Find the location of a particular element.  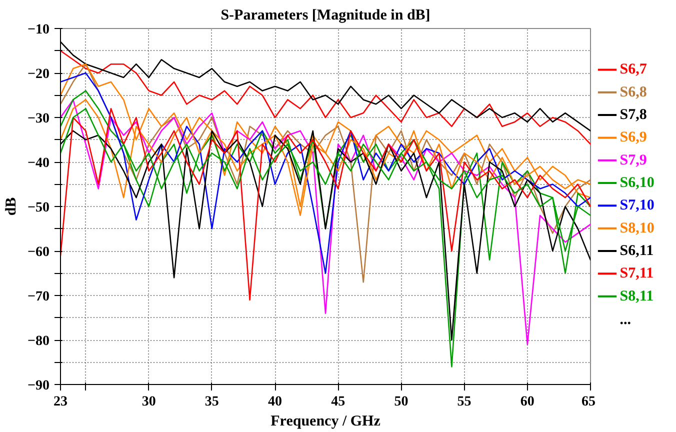

x-tick-label: 50 is located at coordinates (401, 402).